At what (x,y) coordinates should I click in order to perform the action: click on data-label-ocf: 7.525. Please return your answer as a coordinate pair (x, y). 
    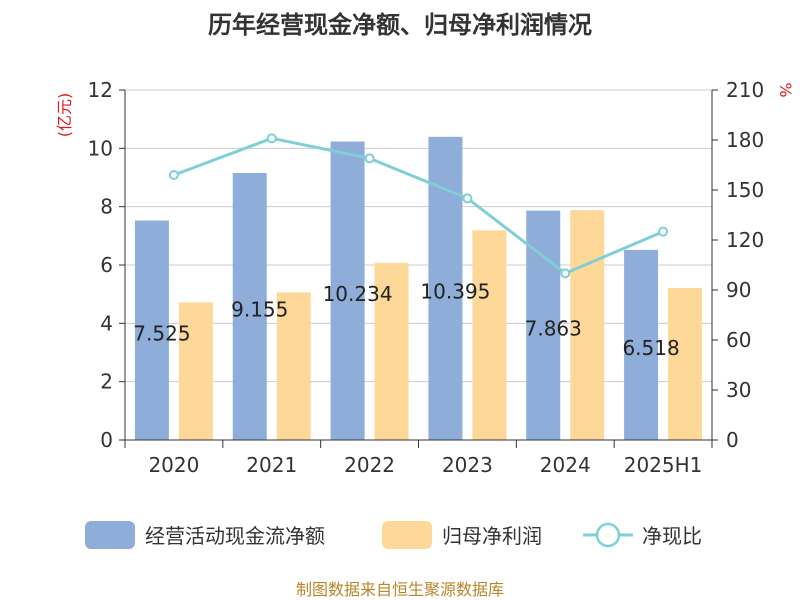
    Looking at the image, I should click on (161, 333).